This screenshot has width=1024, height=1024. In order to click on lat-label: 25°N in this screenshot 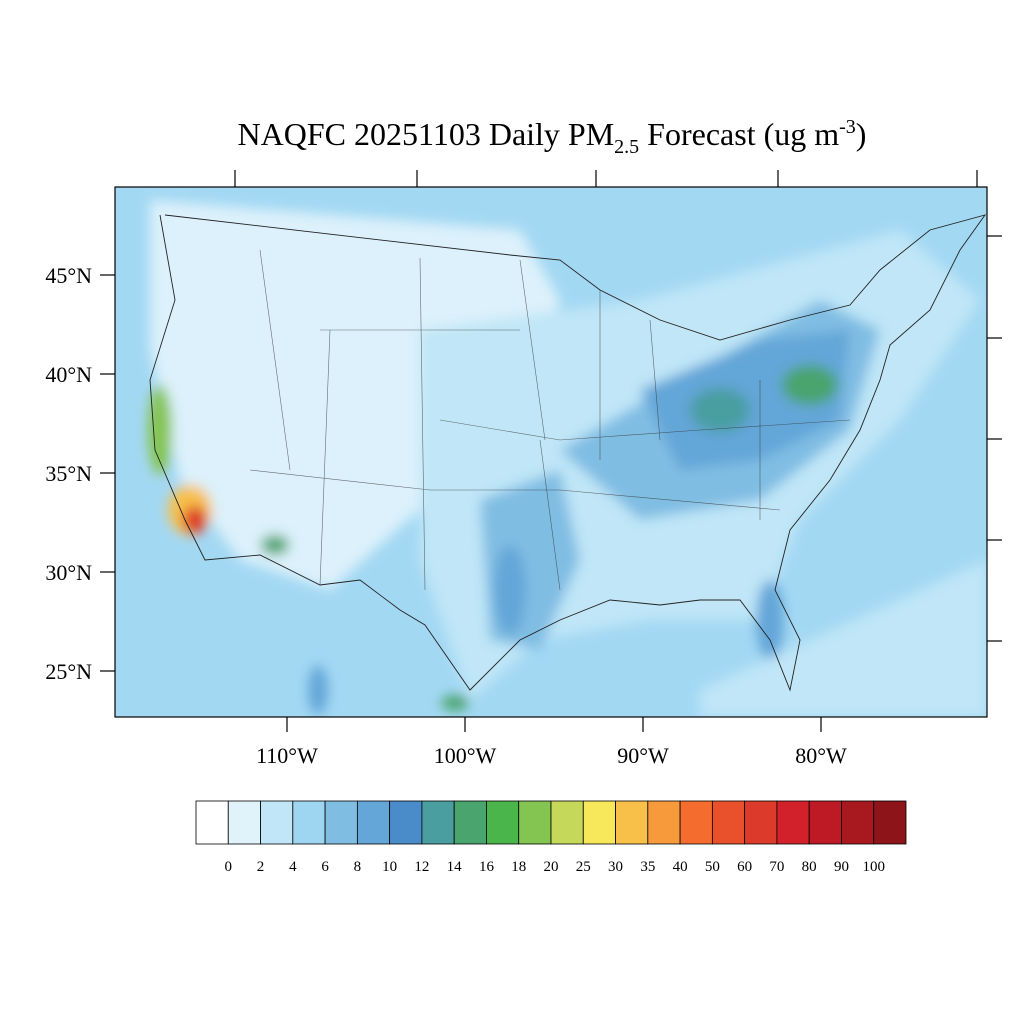, I will do `click(68, 671)`.